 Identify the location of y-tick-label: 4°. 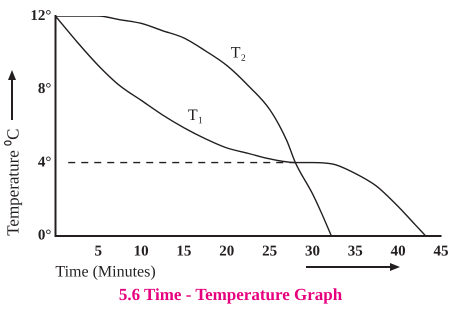
(45, 162).